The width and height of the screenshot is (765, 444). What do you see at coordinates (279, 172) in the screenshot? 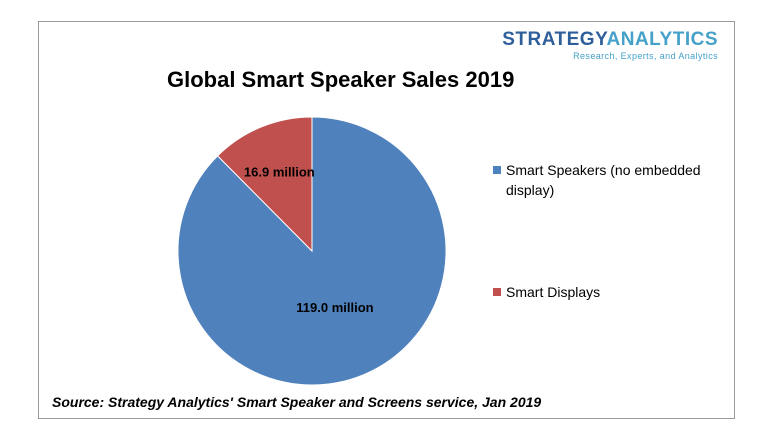
I see `pie-slice-label-2: 16.9 million` at bounding box center [279, 172].